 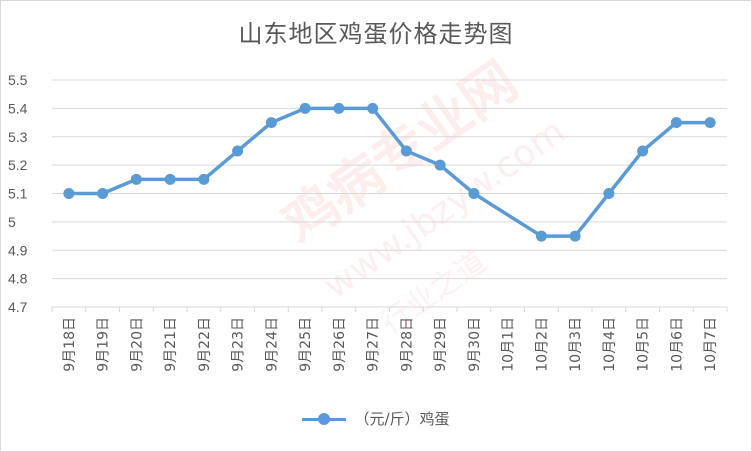 What do you see at coordinates (205, 344) in the screenshot?
I see `x-tick-label: 9月22日` at bounding box center [205, 344].